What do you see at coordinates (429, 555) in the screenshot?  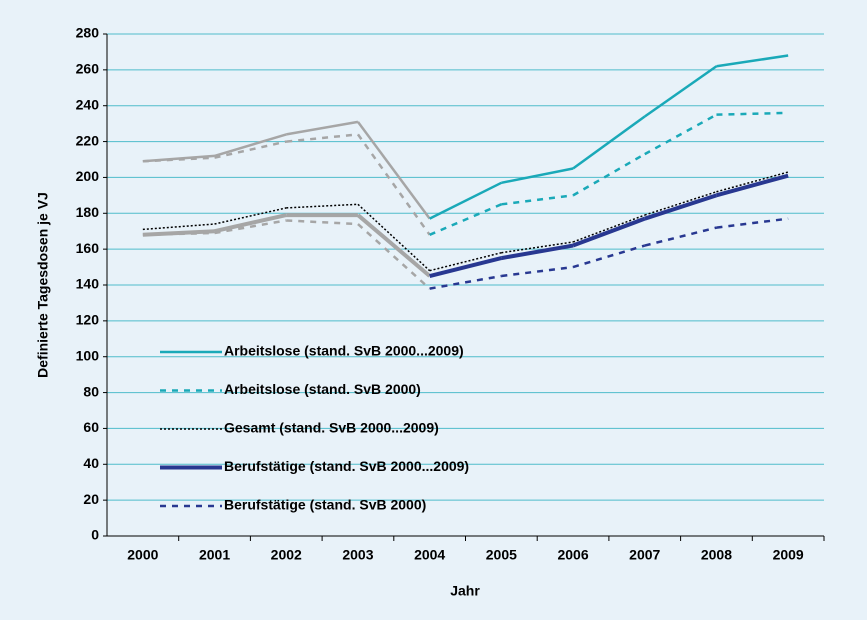 I see `x-tick-label: 2004` at bounding box center [429, 555].